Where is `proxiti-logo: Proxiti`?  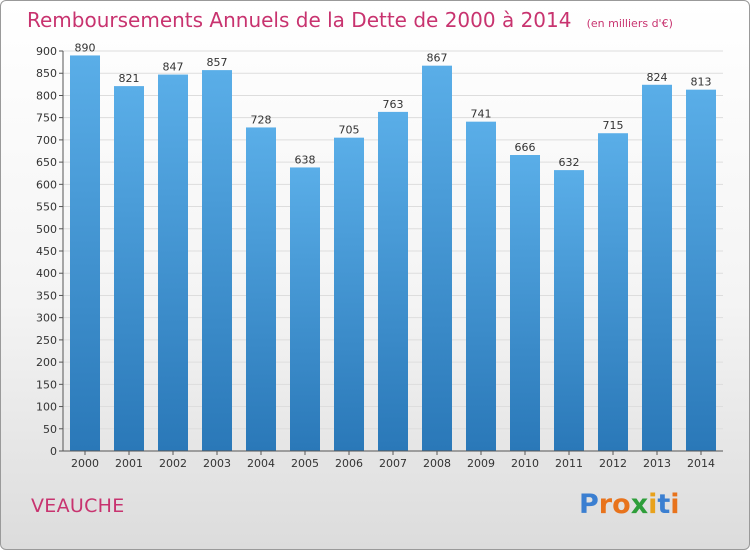
proxiti-logo: Proxiti is located at coordinates (629, 504).